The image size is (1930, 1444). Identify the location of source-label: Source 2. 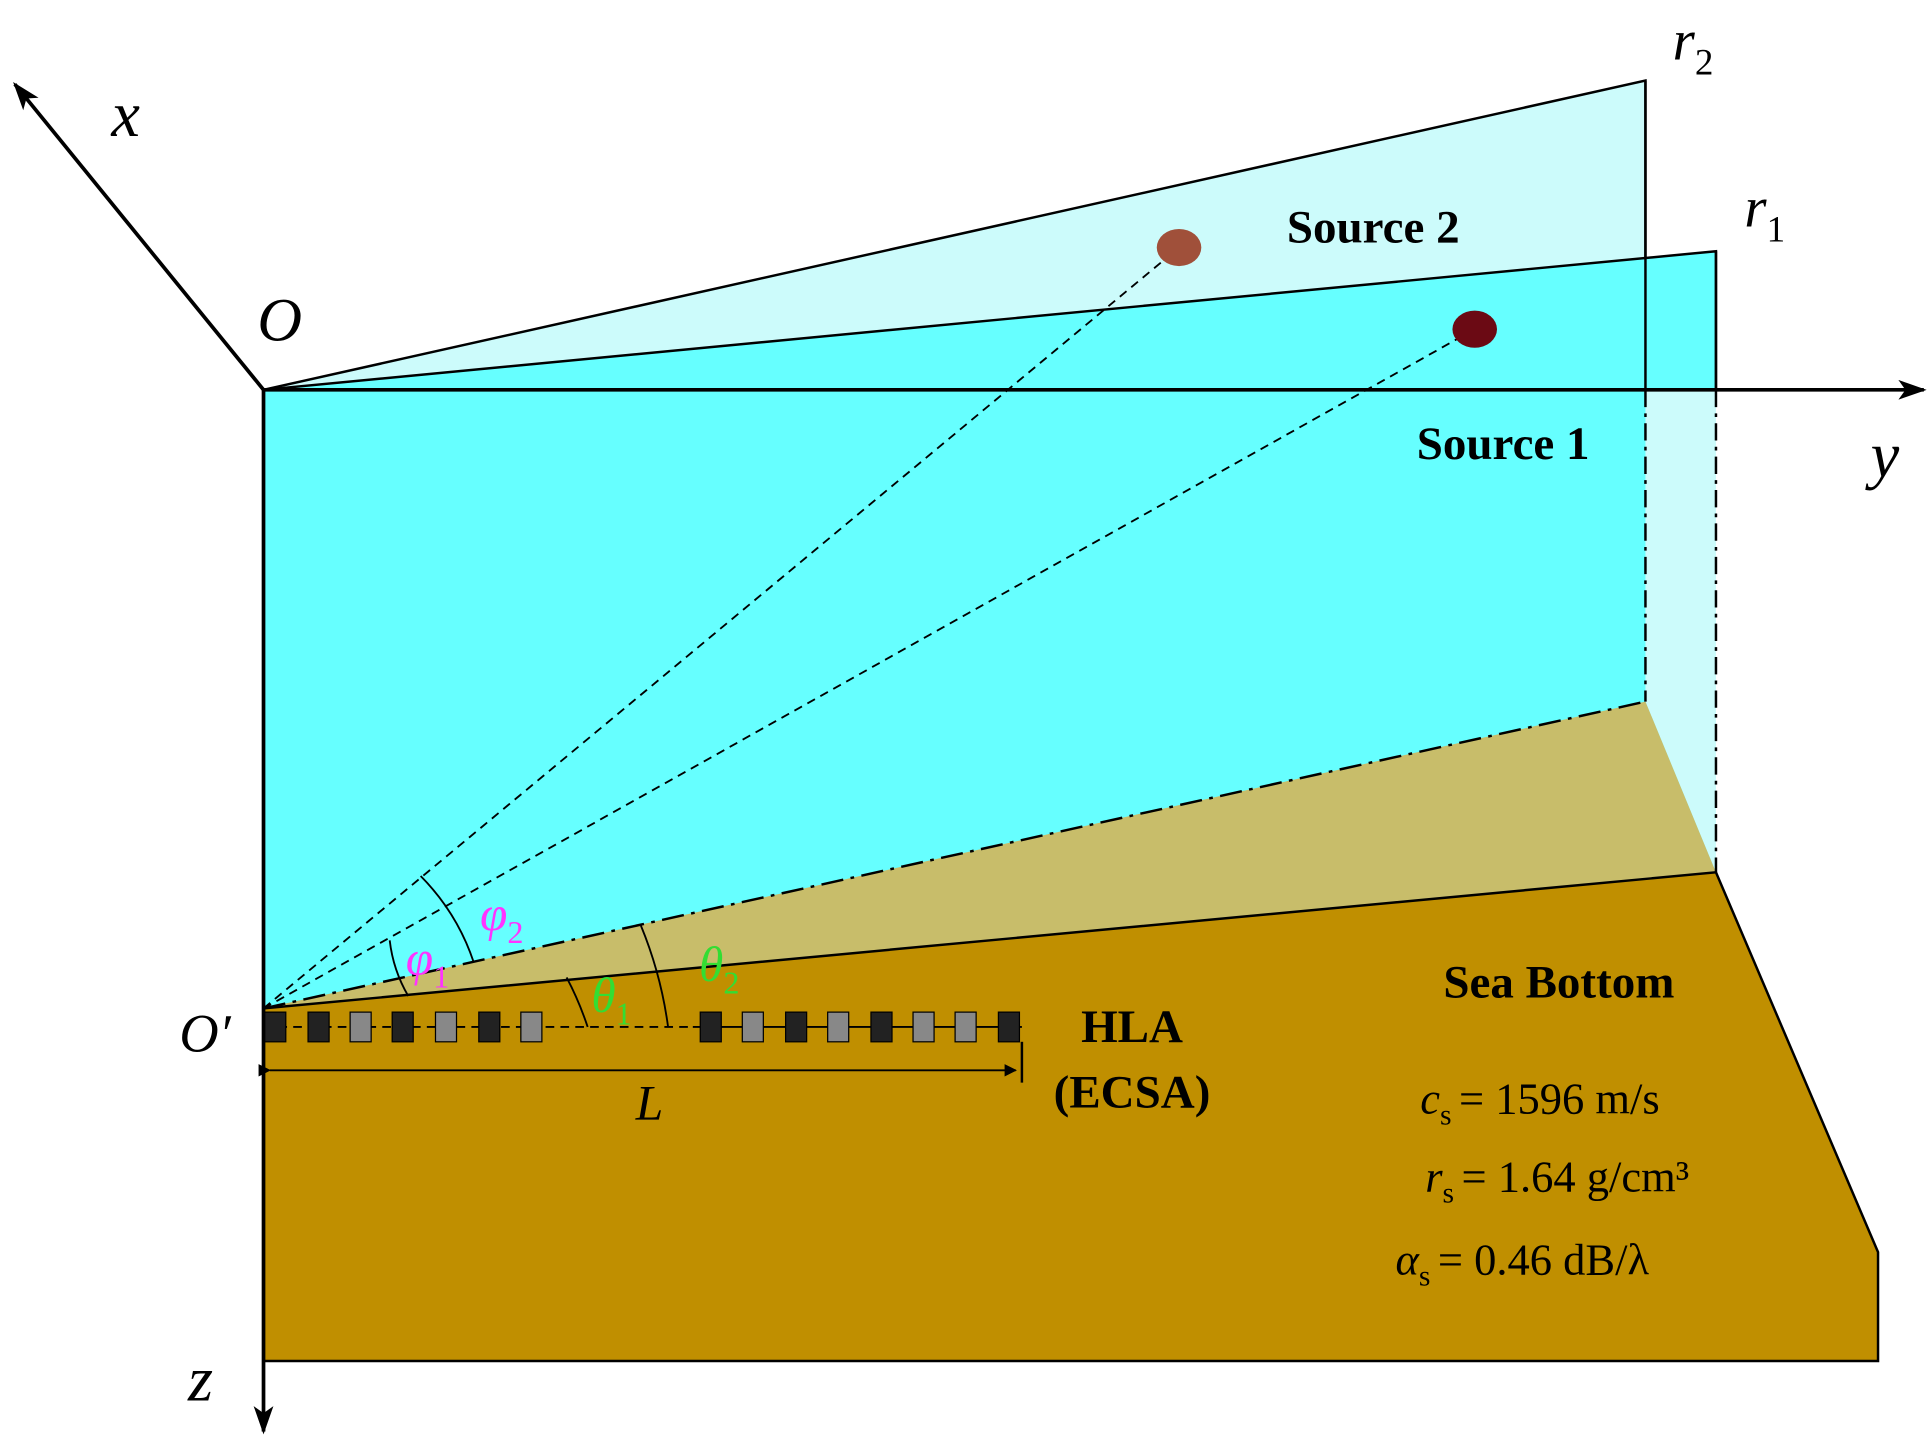
(1373, 228).